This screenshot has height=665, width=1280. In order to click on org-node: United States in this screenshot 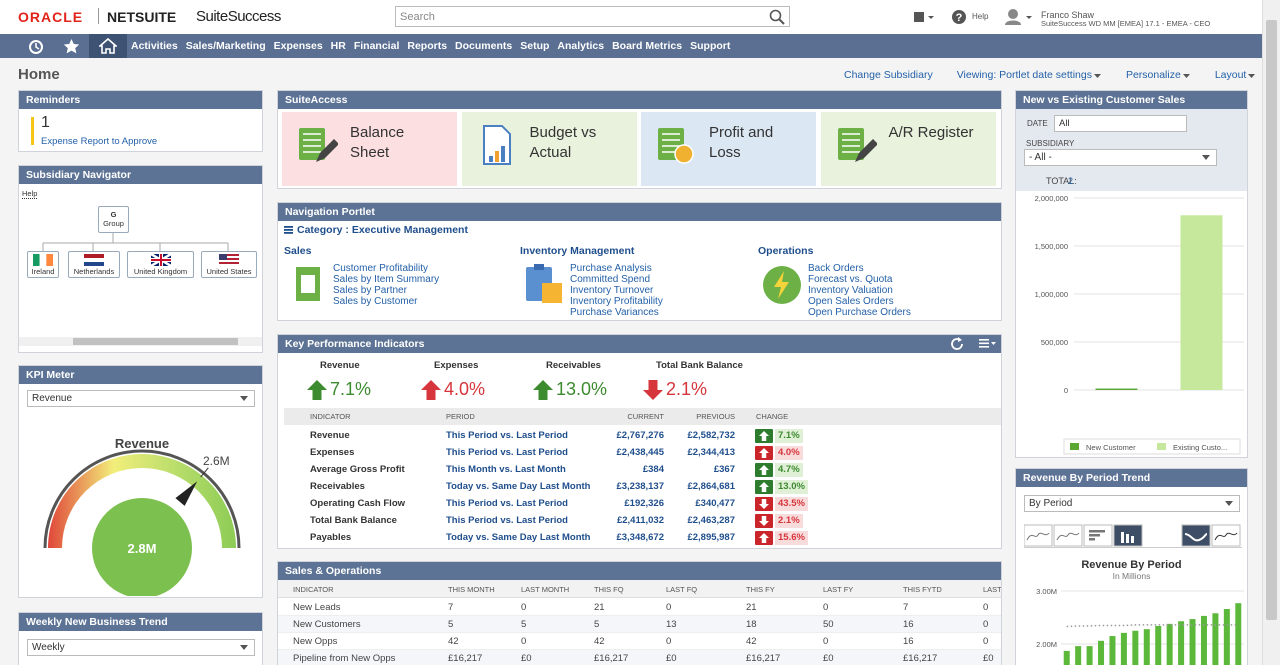, I will do `click(229, 264)`.